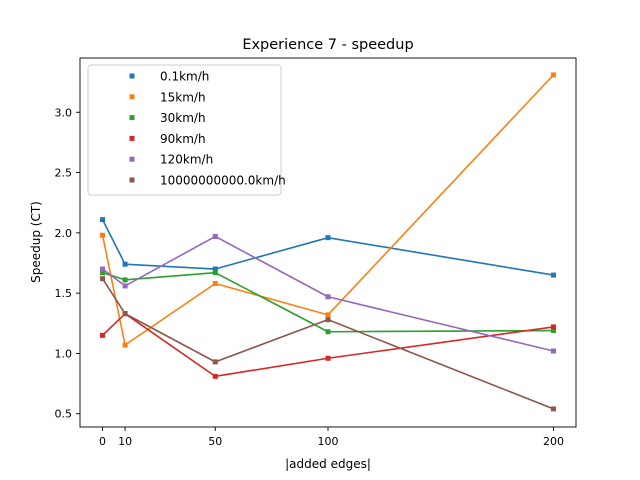 This screenshot has height=480, width=640. Describe the element at coordinates (327, 45) in the screenshot. I see `chart-title: Experience 7 - speedup` at that location.